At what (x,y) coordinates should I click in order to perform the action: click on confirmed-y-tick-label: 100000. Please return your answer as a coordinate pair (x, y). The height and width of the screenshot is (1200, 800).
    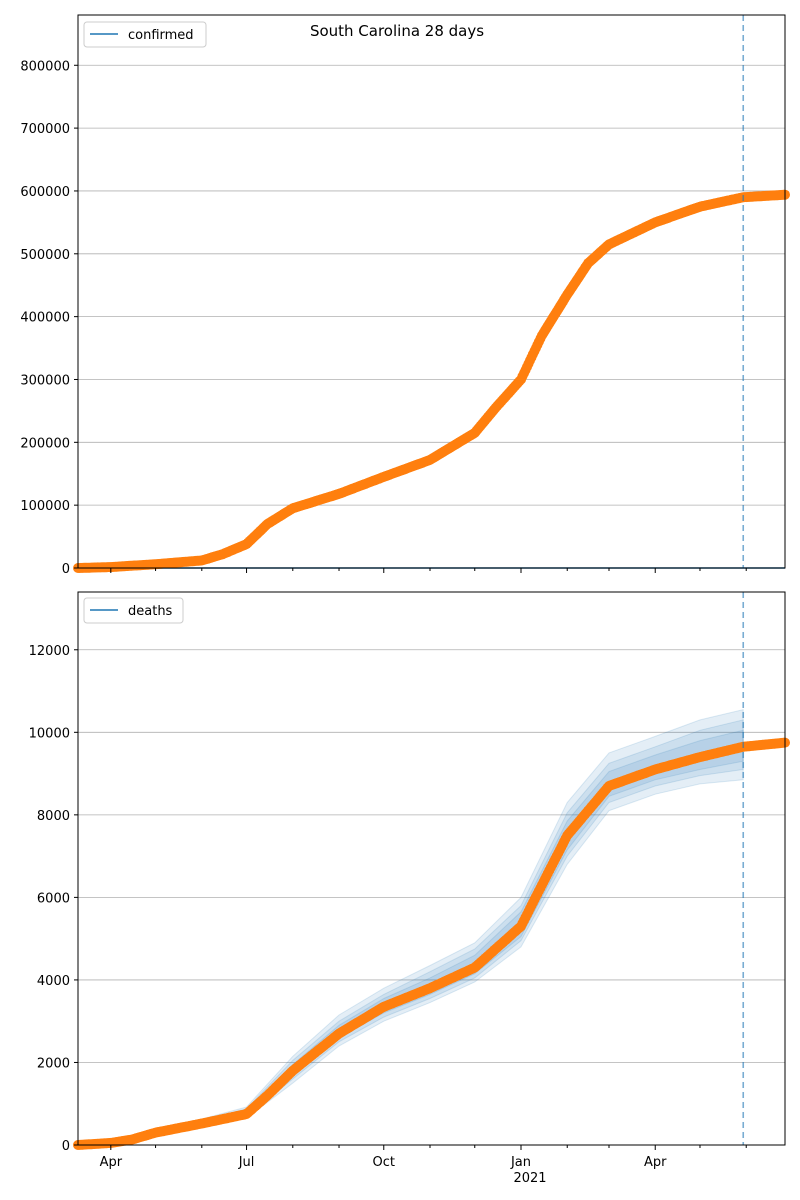
    Looking at the image, I should click on (45, 506).